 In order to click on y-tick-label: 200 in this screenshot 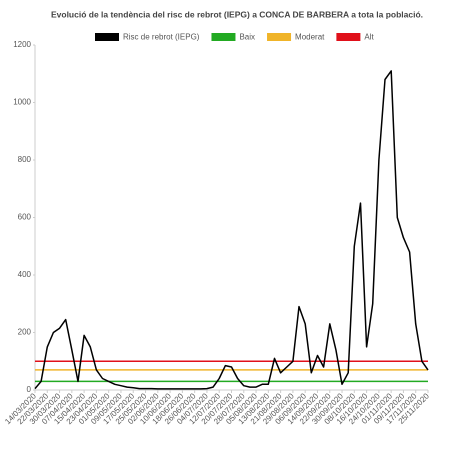, I will do `click(25, 332)`.